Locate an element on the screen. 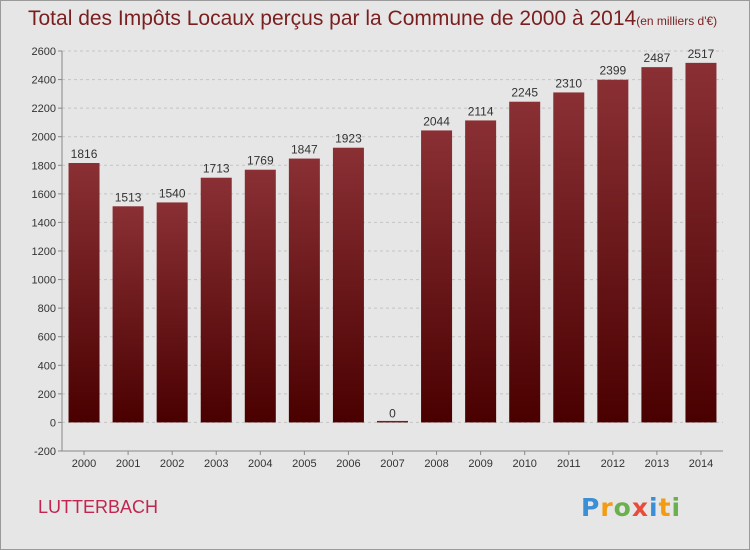  x-tick-label-2014: 2014 is located at coordinates (701, 464).